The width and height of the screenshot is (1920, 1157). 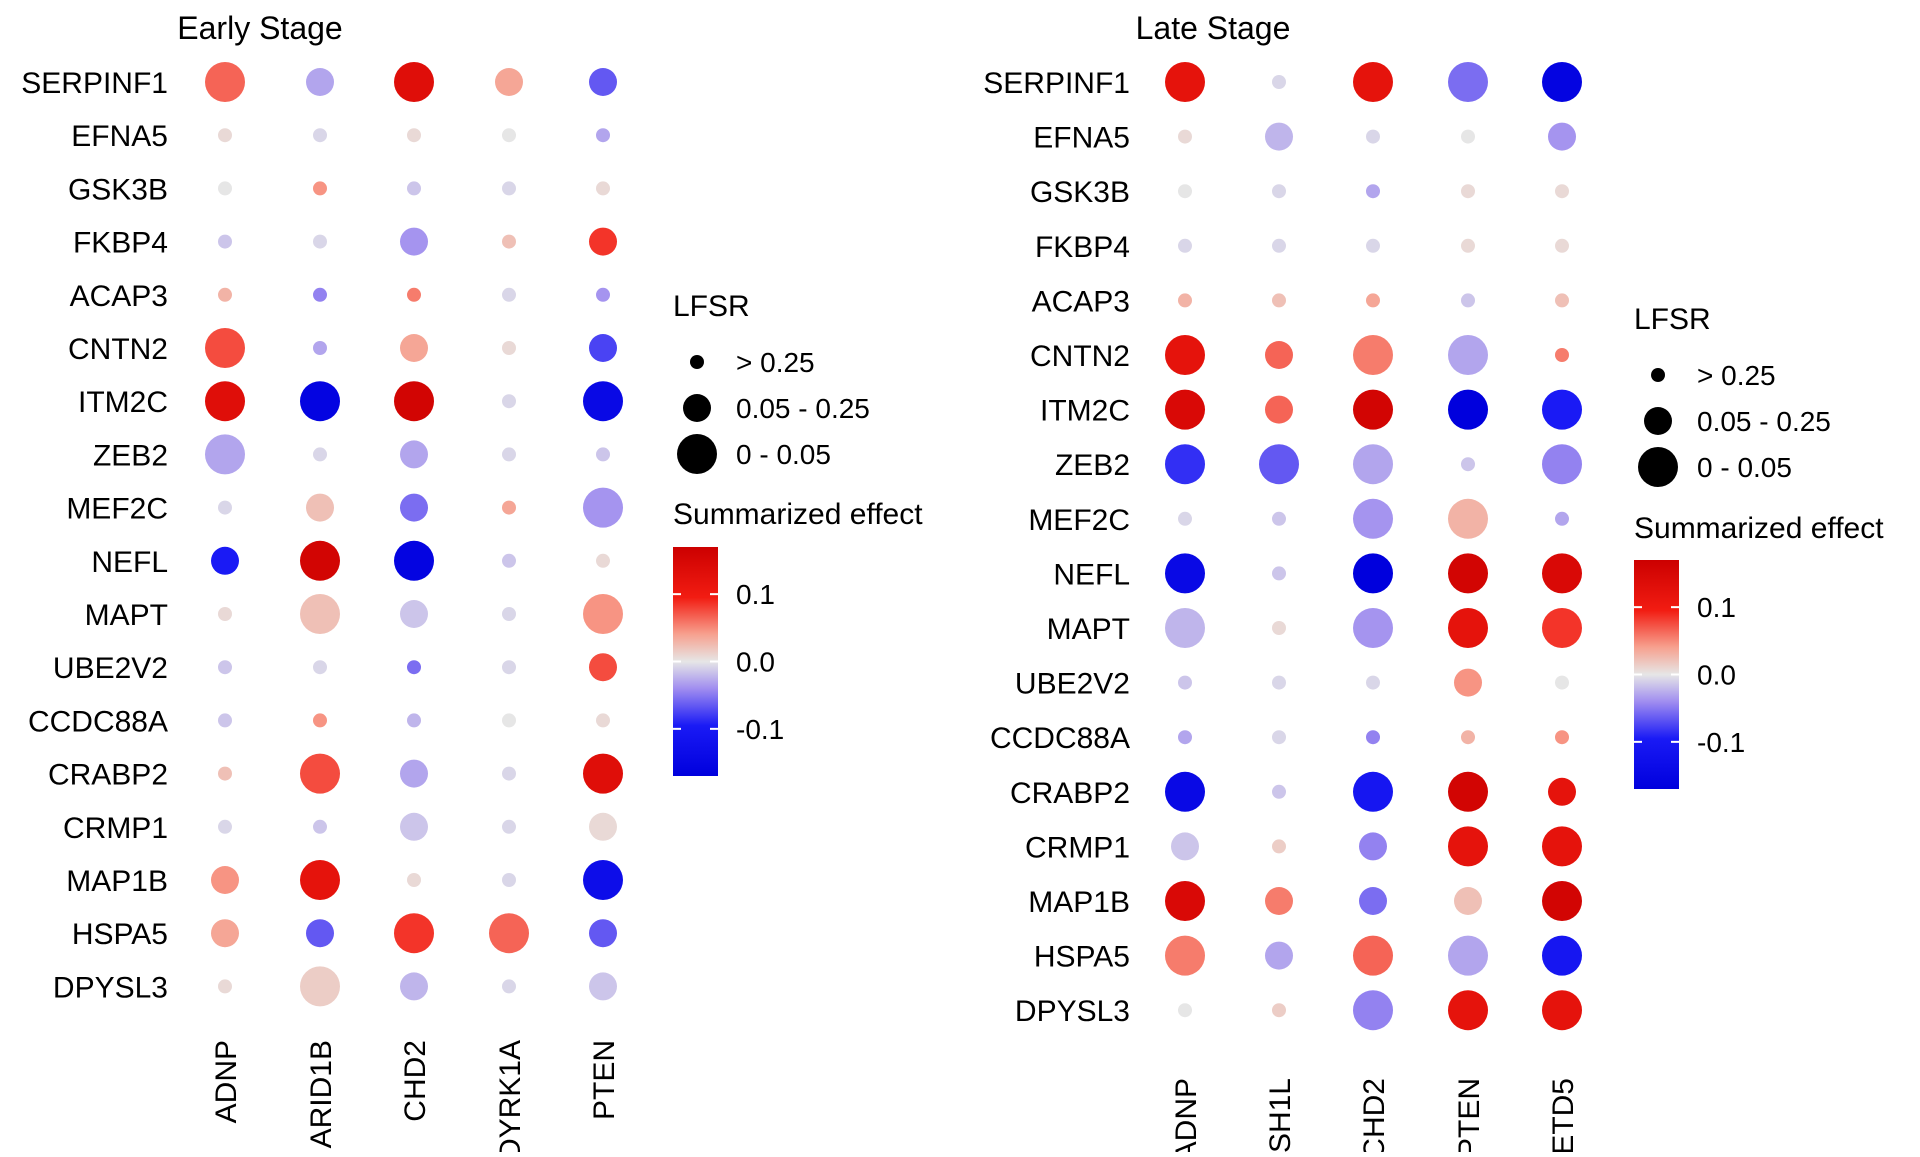 I want to click on legend-size-dot-large, so click(x=697, y=454).